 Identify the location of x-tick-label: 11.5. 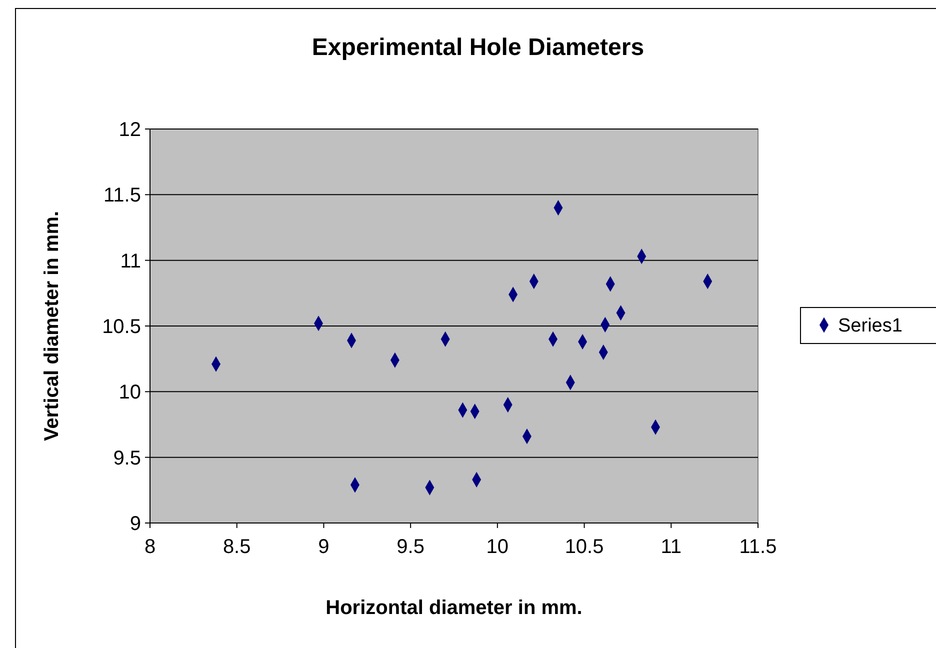
(758, 547).